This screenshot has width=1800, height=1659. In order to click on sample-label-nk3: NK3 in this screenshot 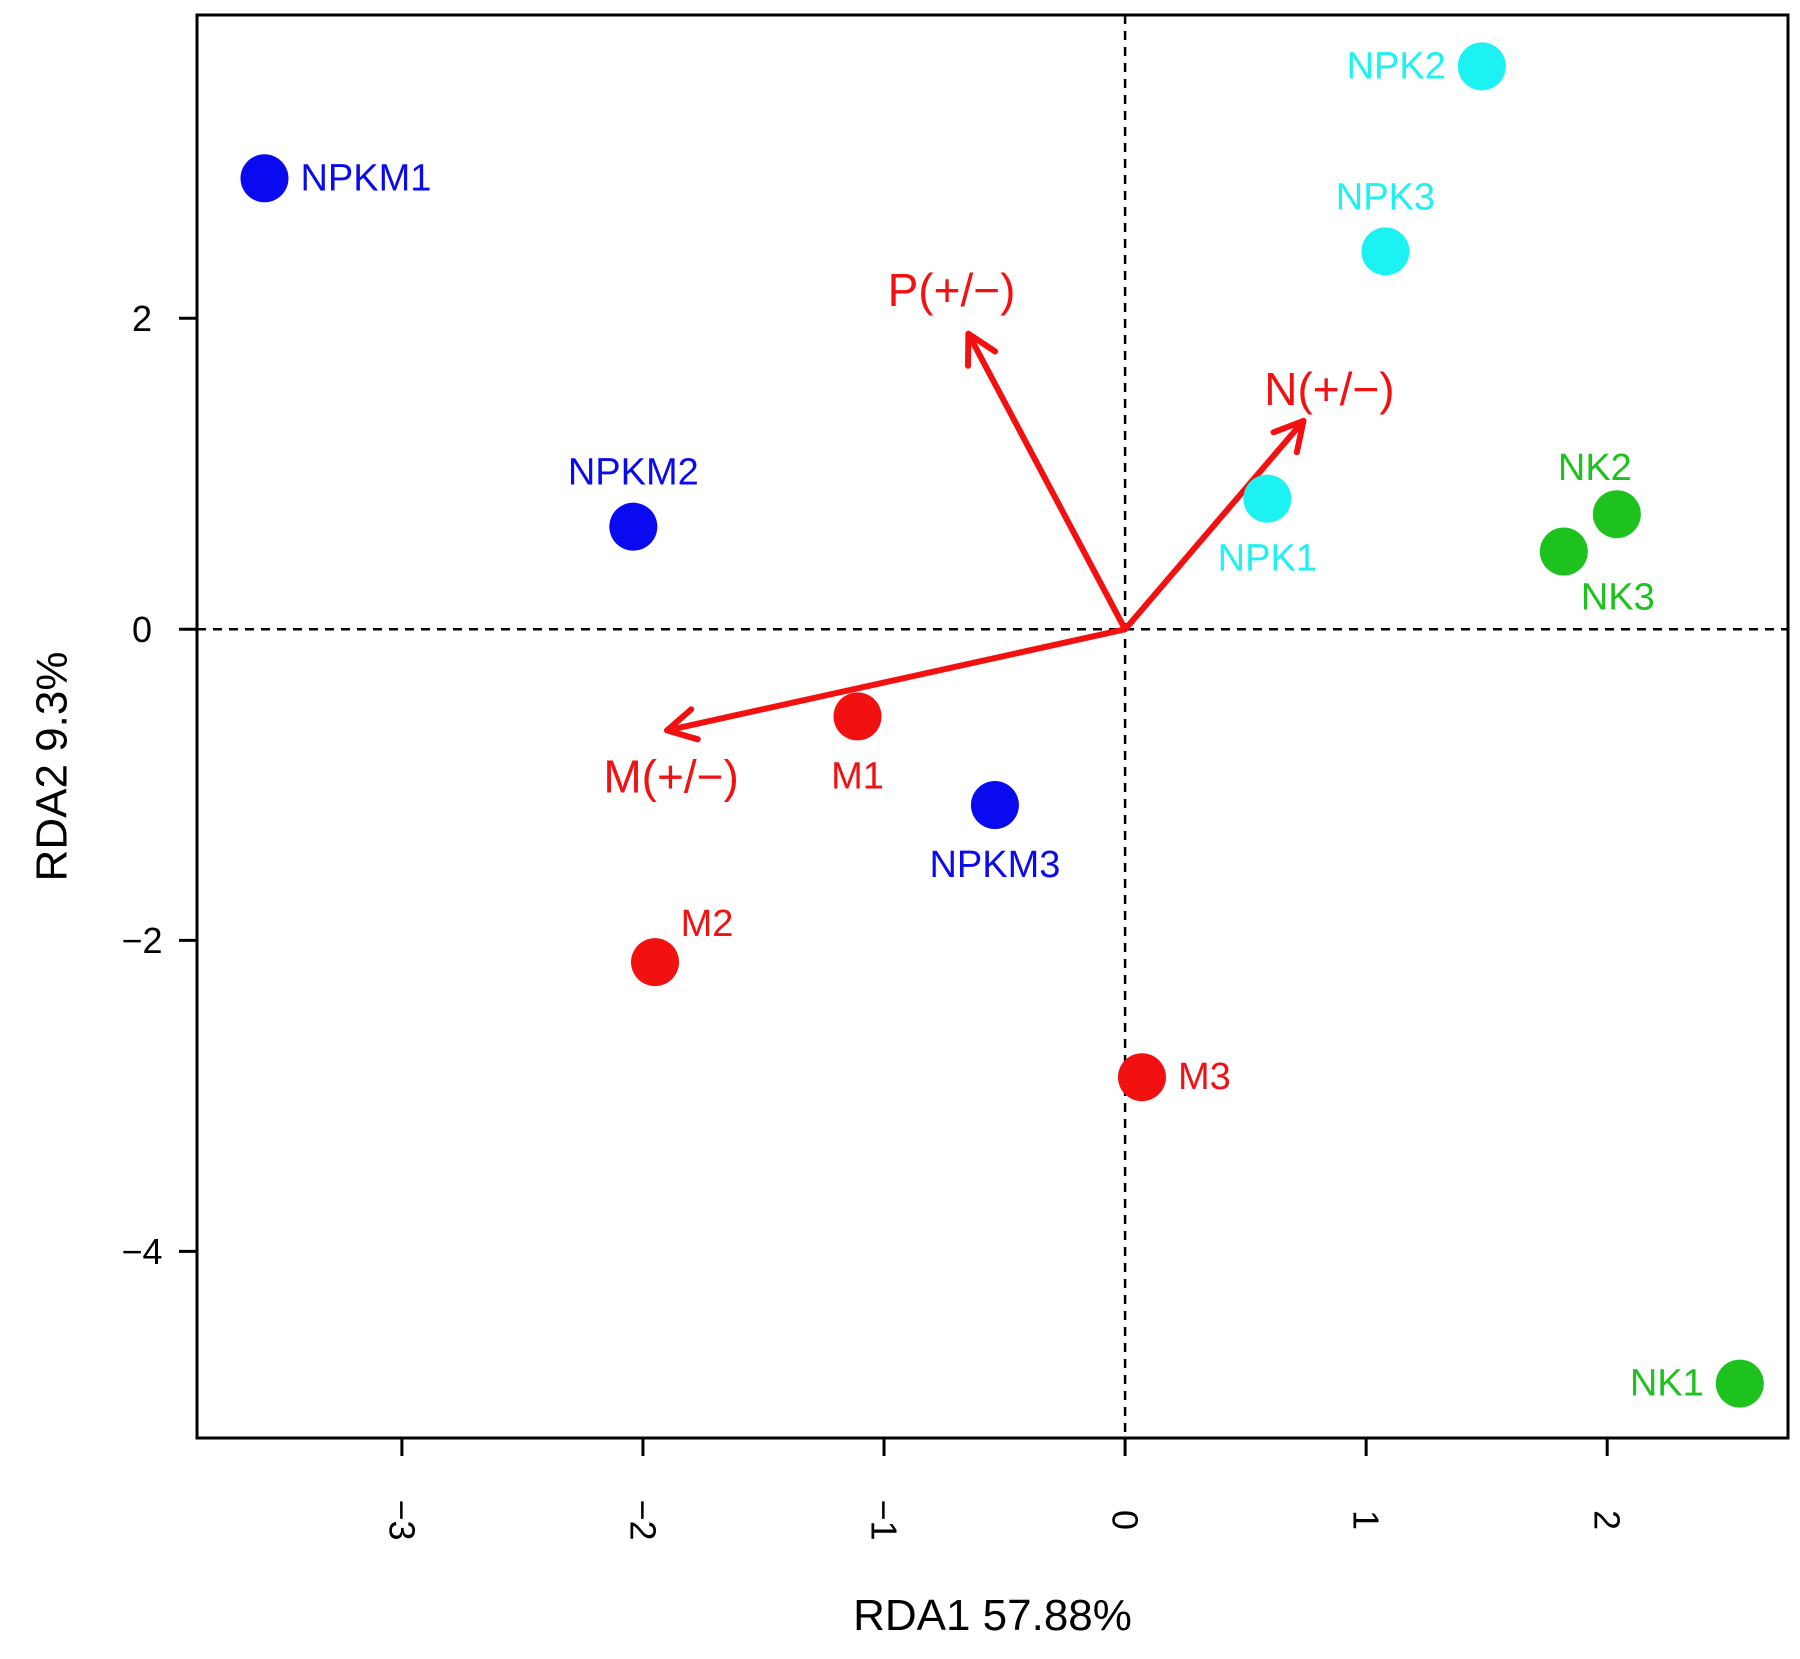, I will do `click(1618, 598)`.